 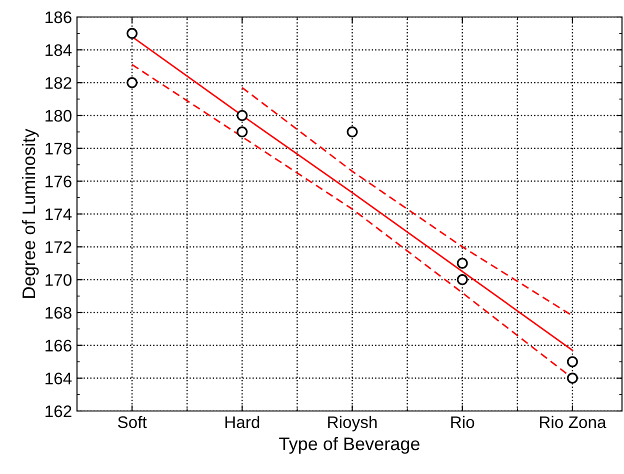 What do you see at coordinates (59, 148) in the screenshot?
I see `y-tick-label: 178` at bounding box center [59, 148].